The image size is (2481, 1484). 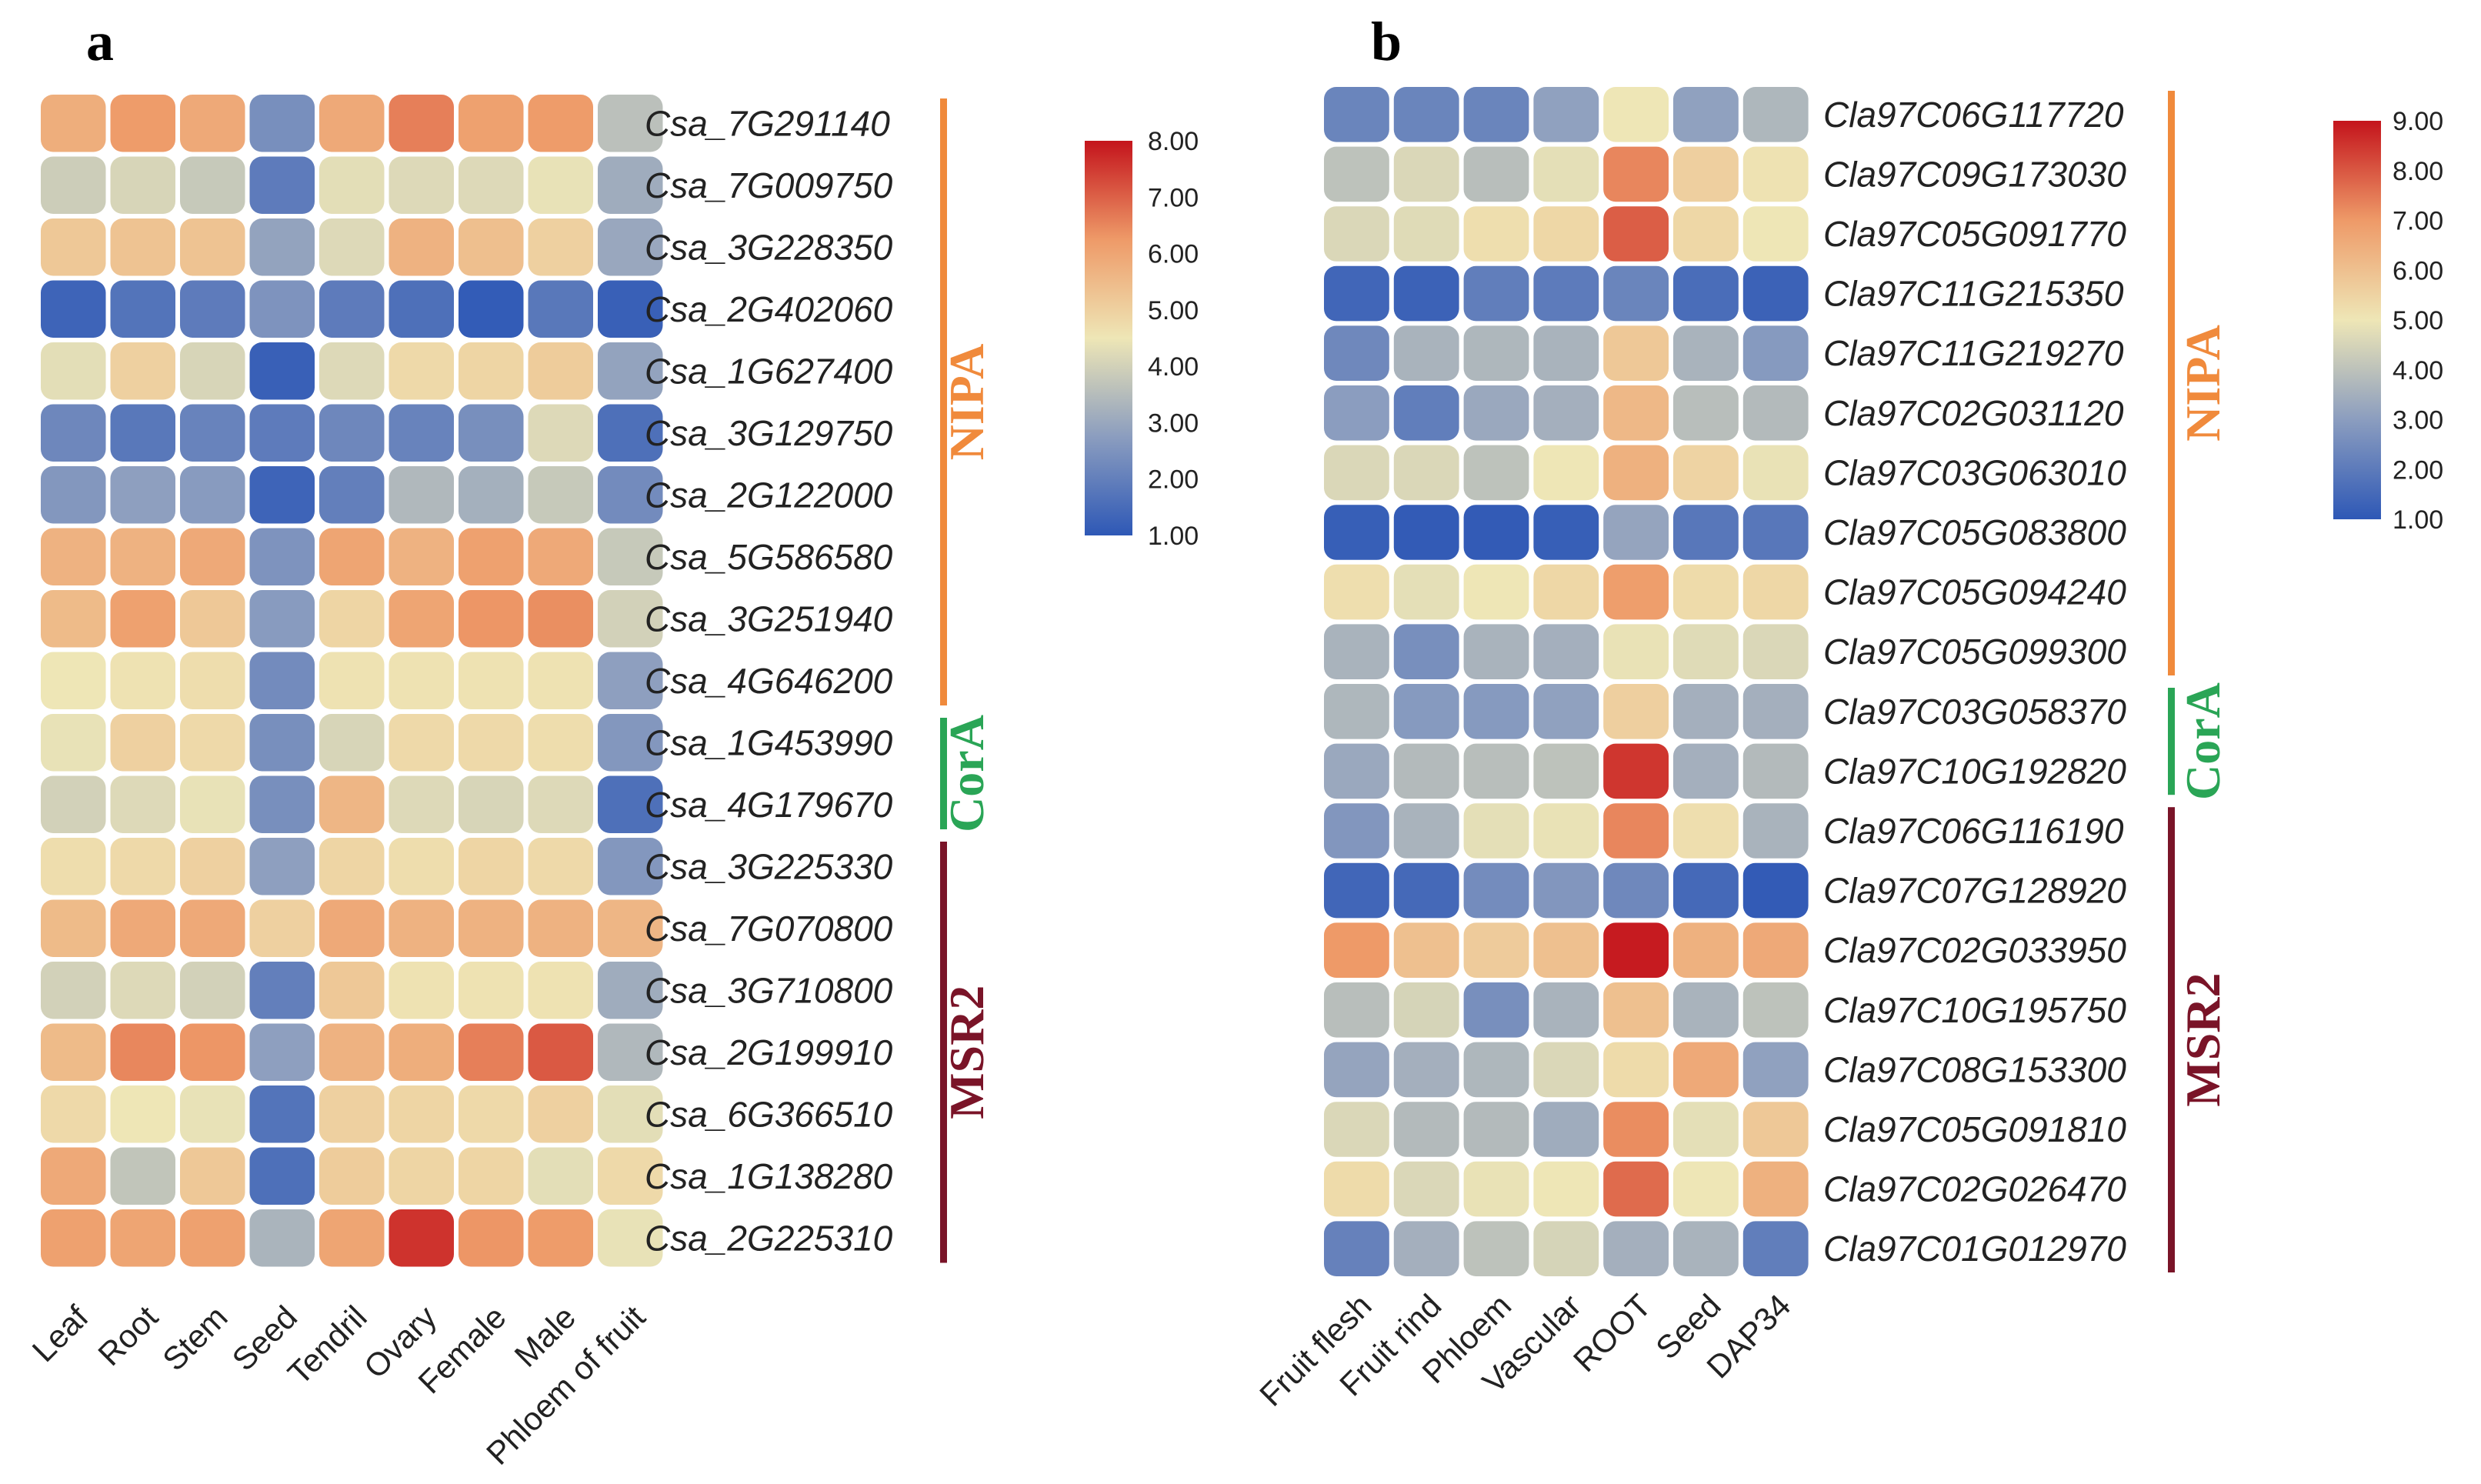 What do you see at coordinates (1974, 1189) in the screenshot?
I see `gene-label: Cla97C02G026470` at bounding box center [1974, 1189].